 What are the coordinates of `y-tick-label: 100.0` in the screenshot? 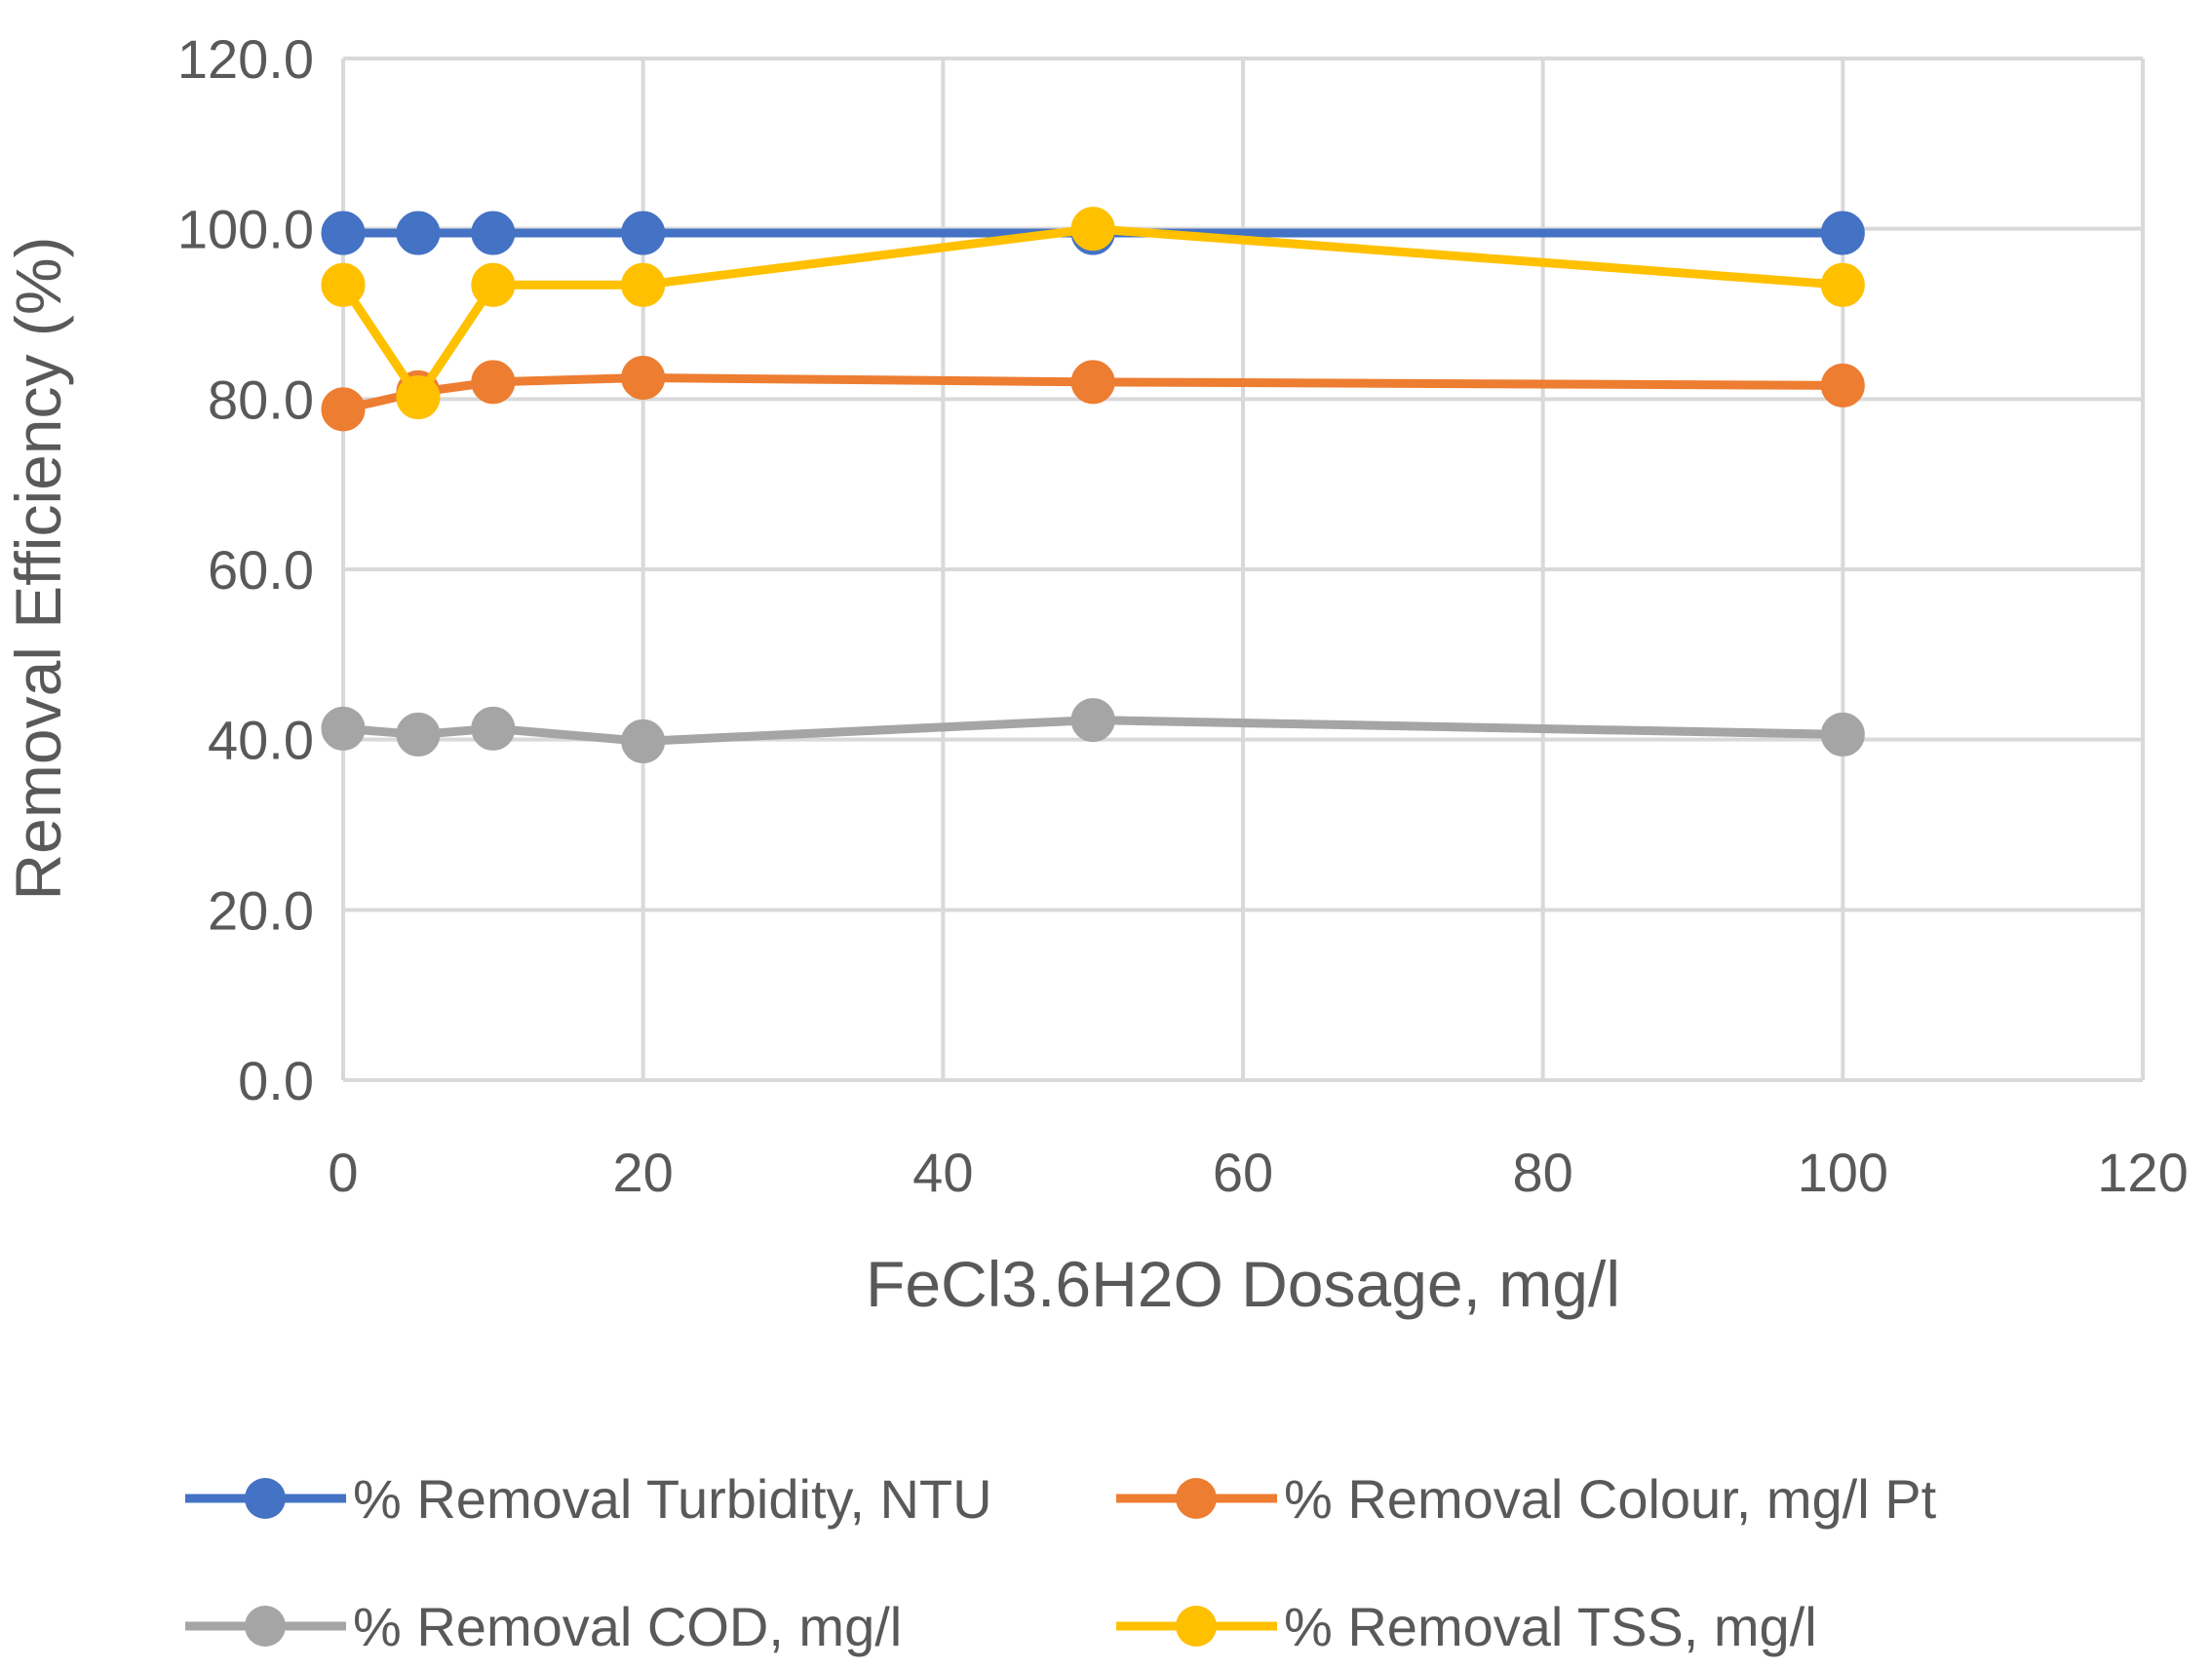 It's located at (245, 229).